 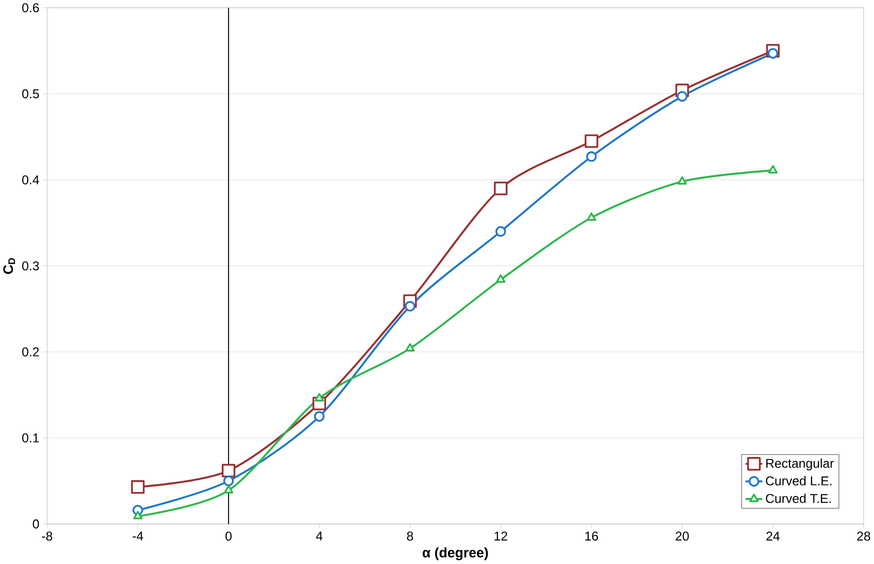 I want to click on x-tick-label: 4, so click(x=319, y=536).